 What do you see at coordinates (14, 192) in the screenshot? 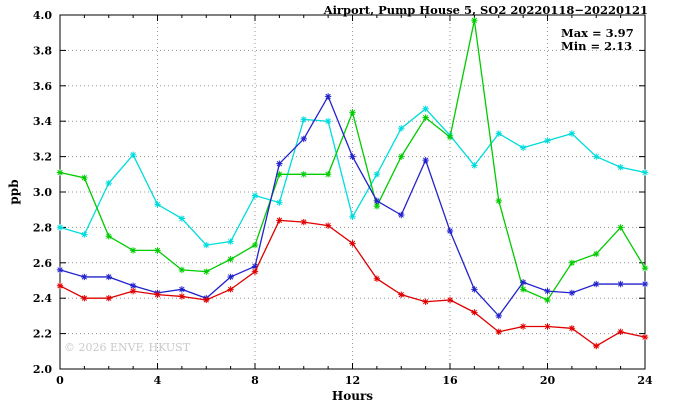
I see `y-axis-label: ppb` at bounding box center [14, 192].